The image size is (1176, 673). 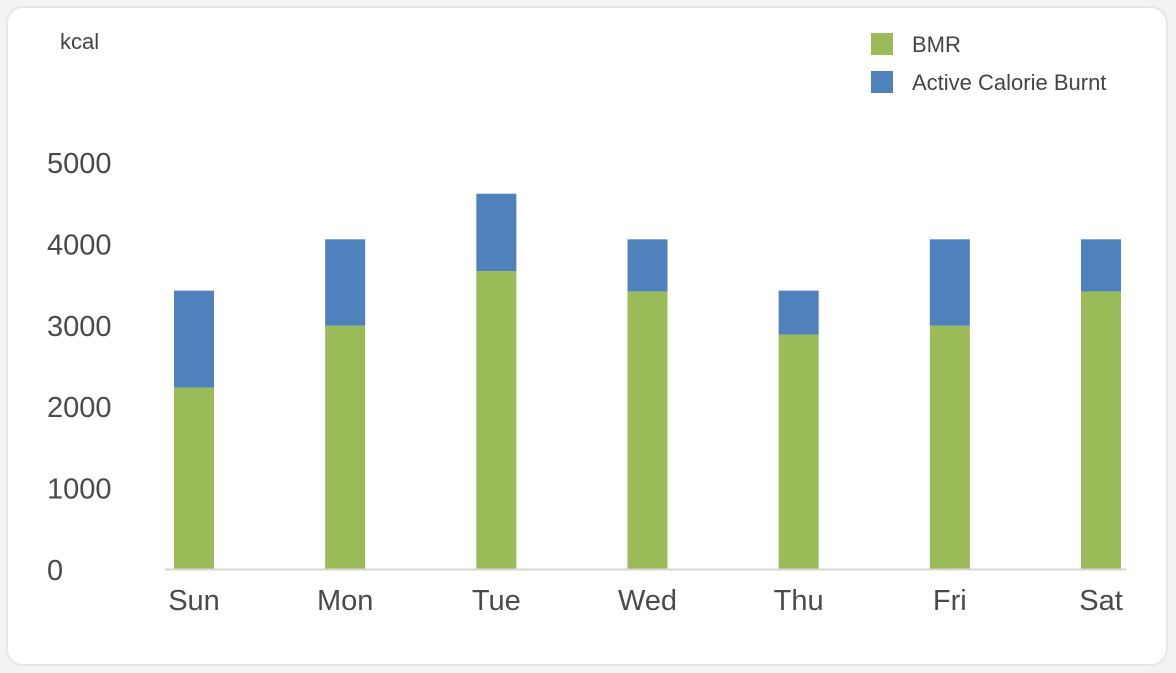 What do you see at coordinates (949, 282) in the screenshot?
I see `bar-fri-active` at bounding box center [949, 282].